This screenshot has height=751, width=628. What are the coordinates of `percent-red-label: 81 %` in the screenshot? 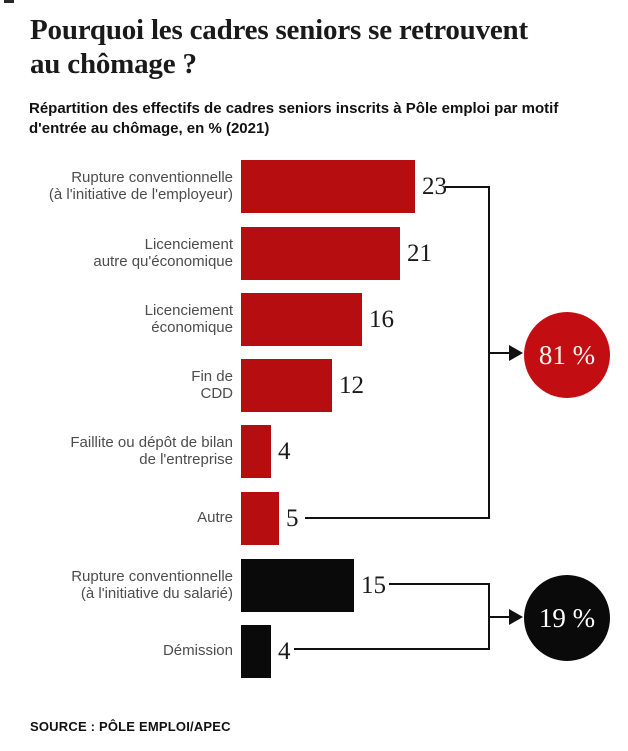 It's located at (567, 354).